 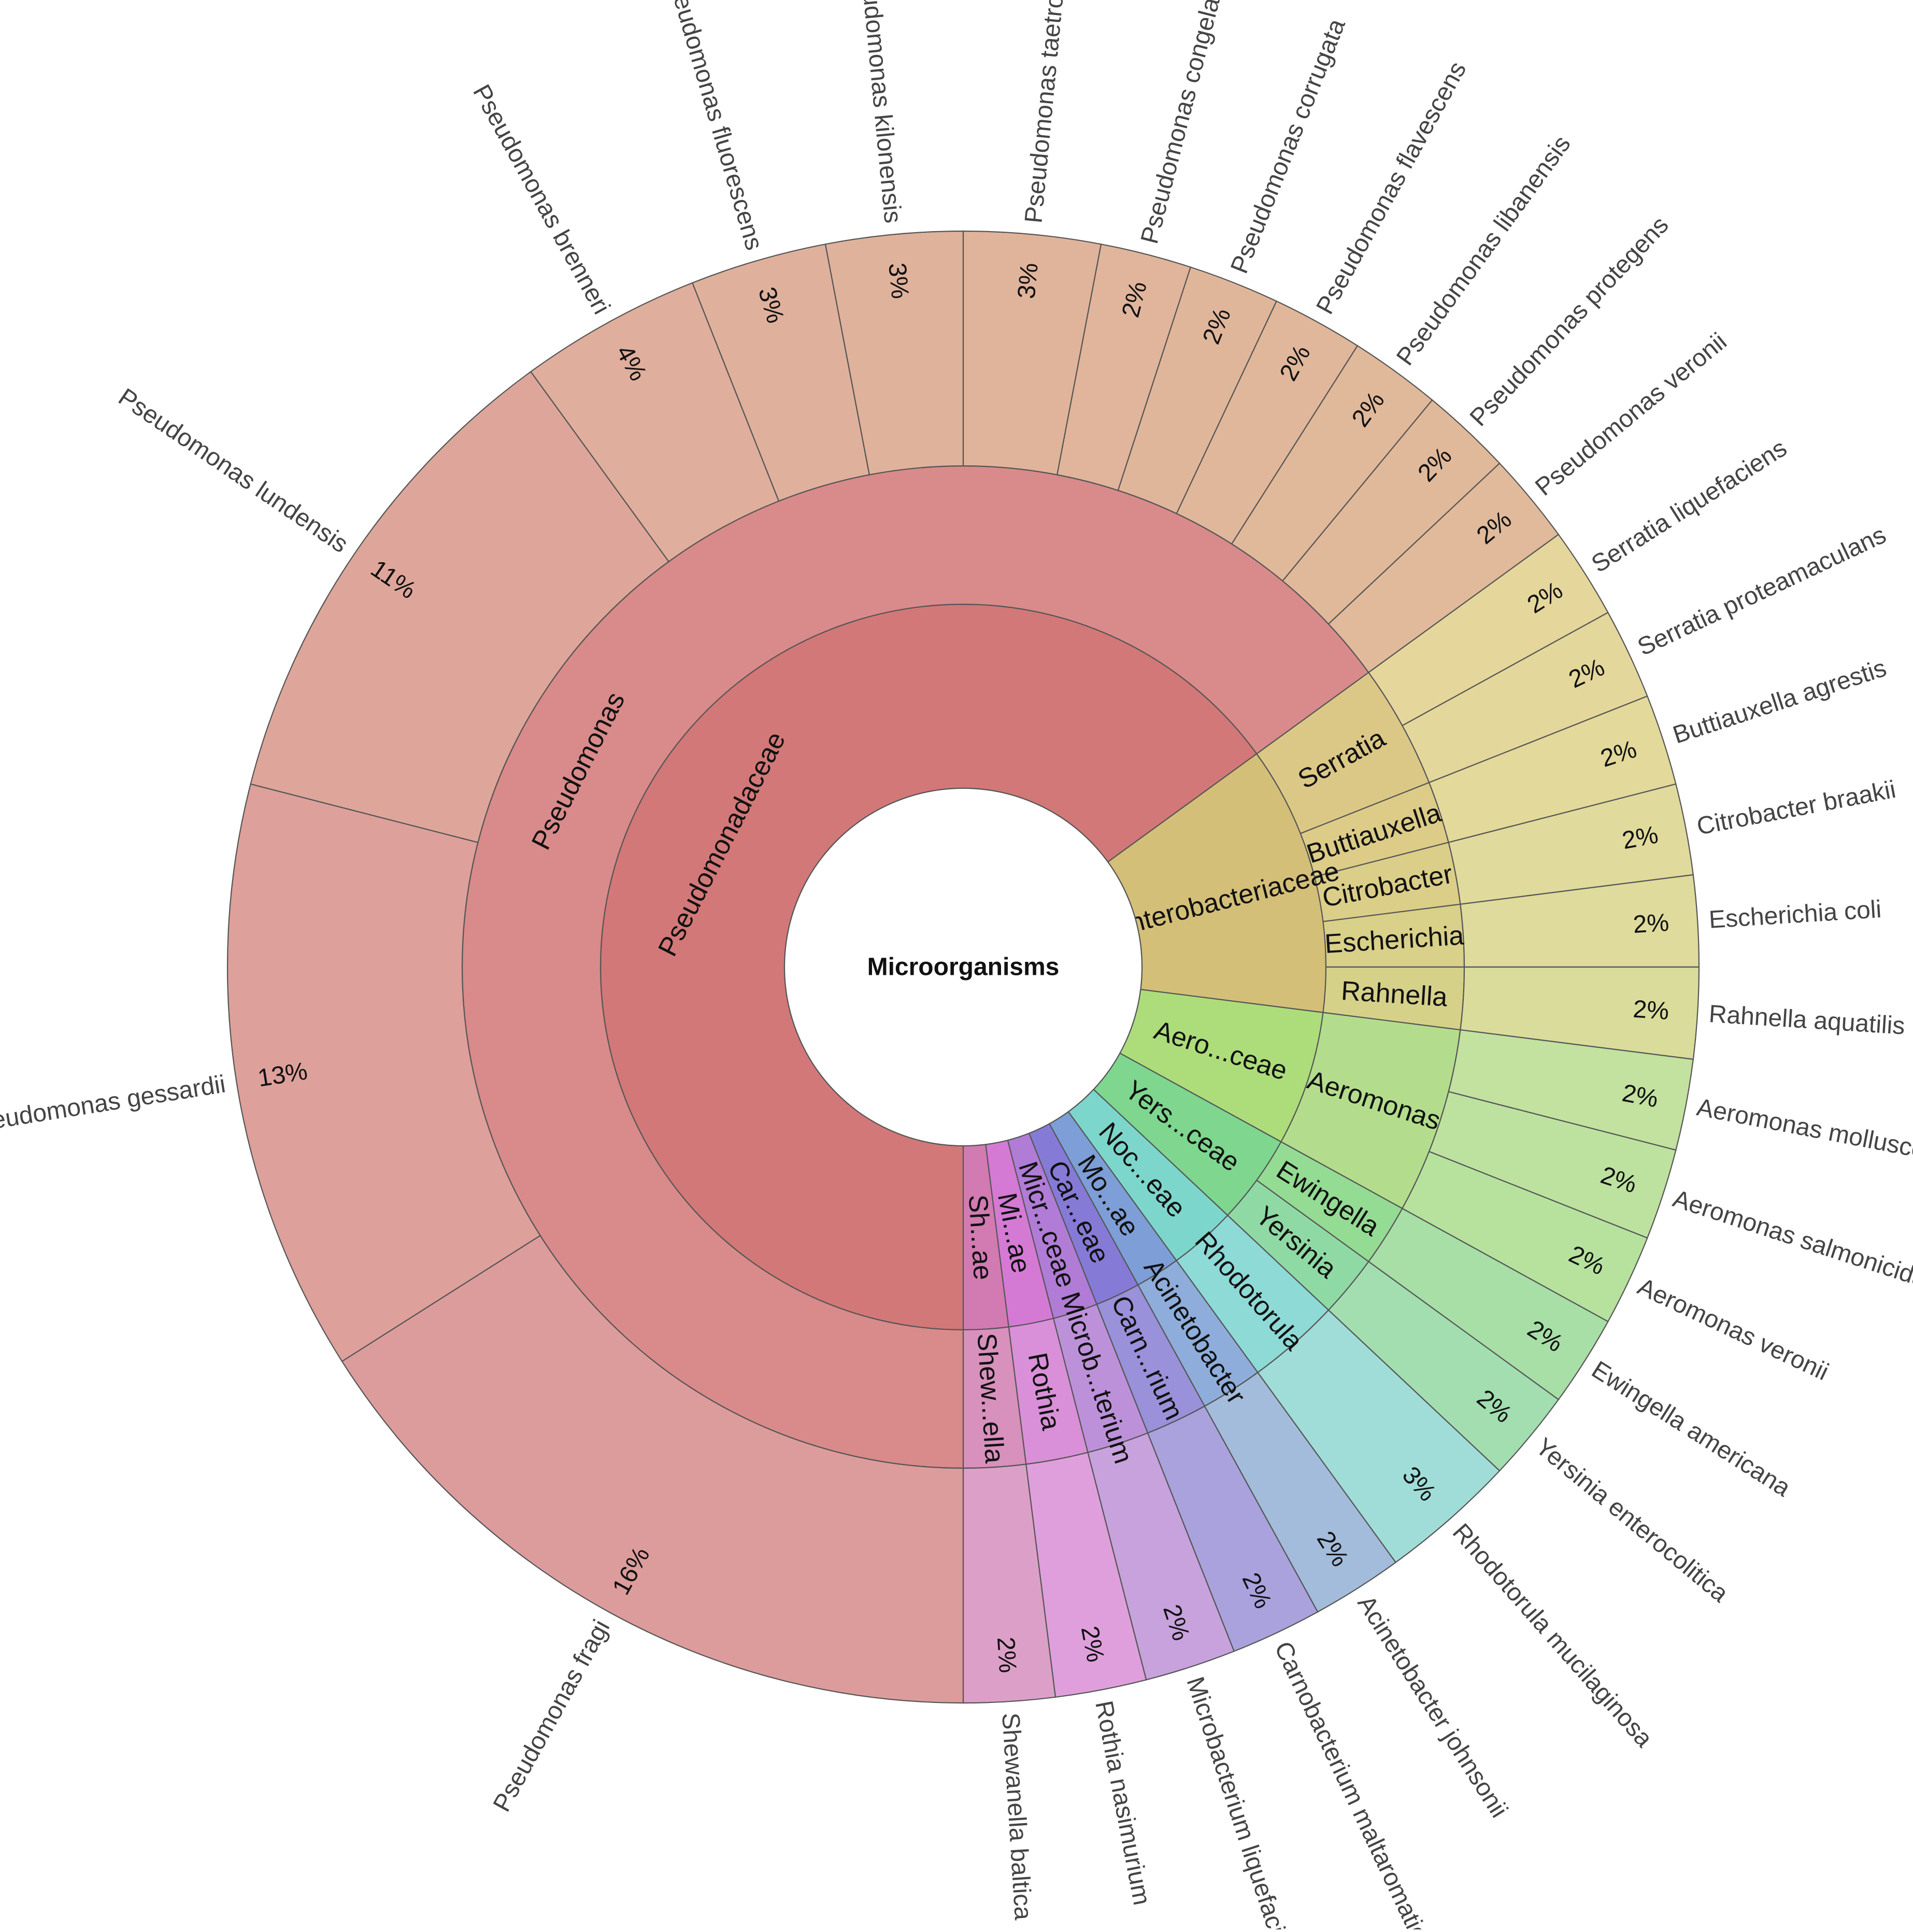 What do you see at coordinates (1631, 414) in the screenshot?
I see `species-name-pseudomonas-veronii: Pseudomonas veronii` at bounding box center [1631, 414].